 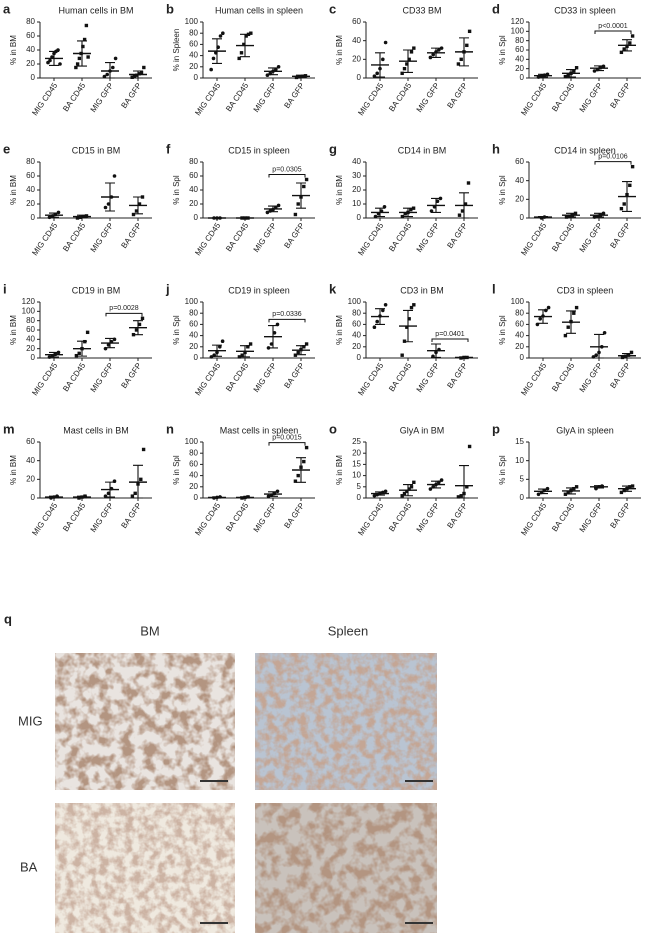 I want to click on p-value: p=0.0106, so click(x=612, y=157).